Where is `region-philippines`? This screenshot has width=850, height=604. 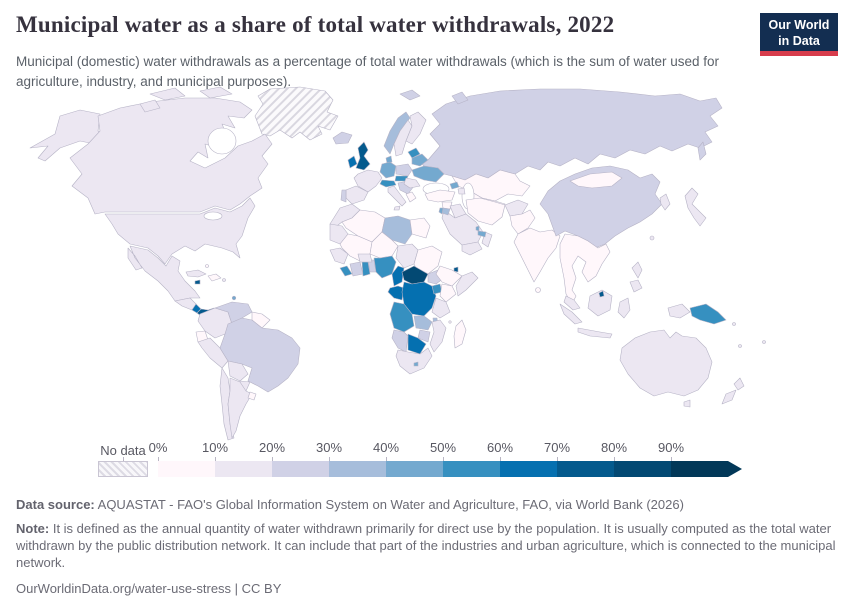 region-philippines is located at coordinates (637, 270).